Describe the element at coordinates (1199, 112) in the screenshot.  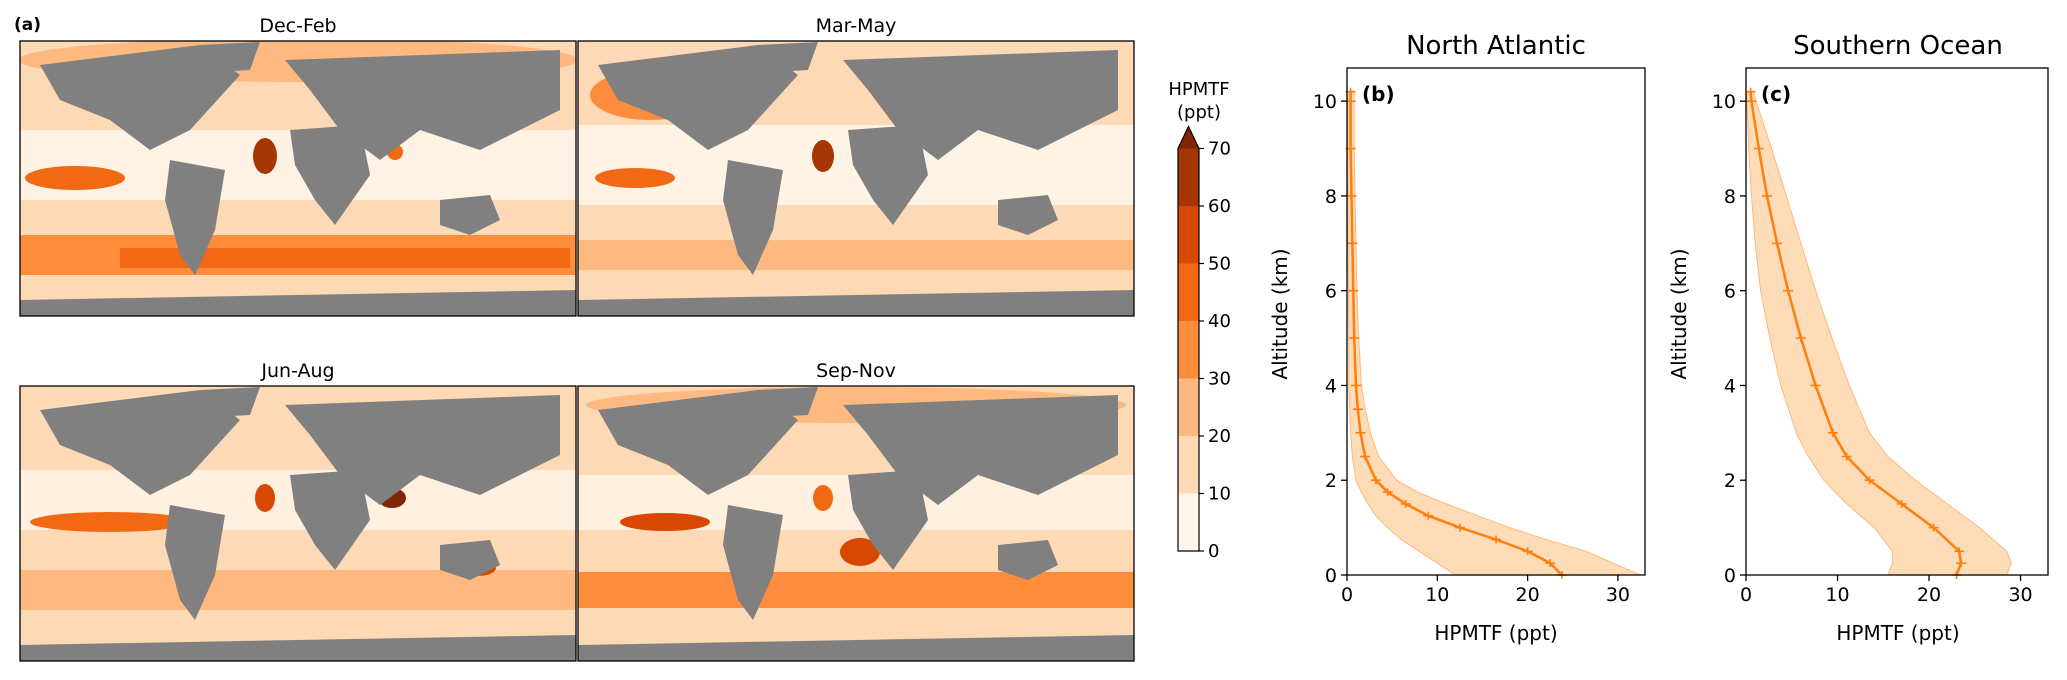
I see `colorbar-label-line2: (ppt)` at that location.